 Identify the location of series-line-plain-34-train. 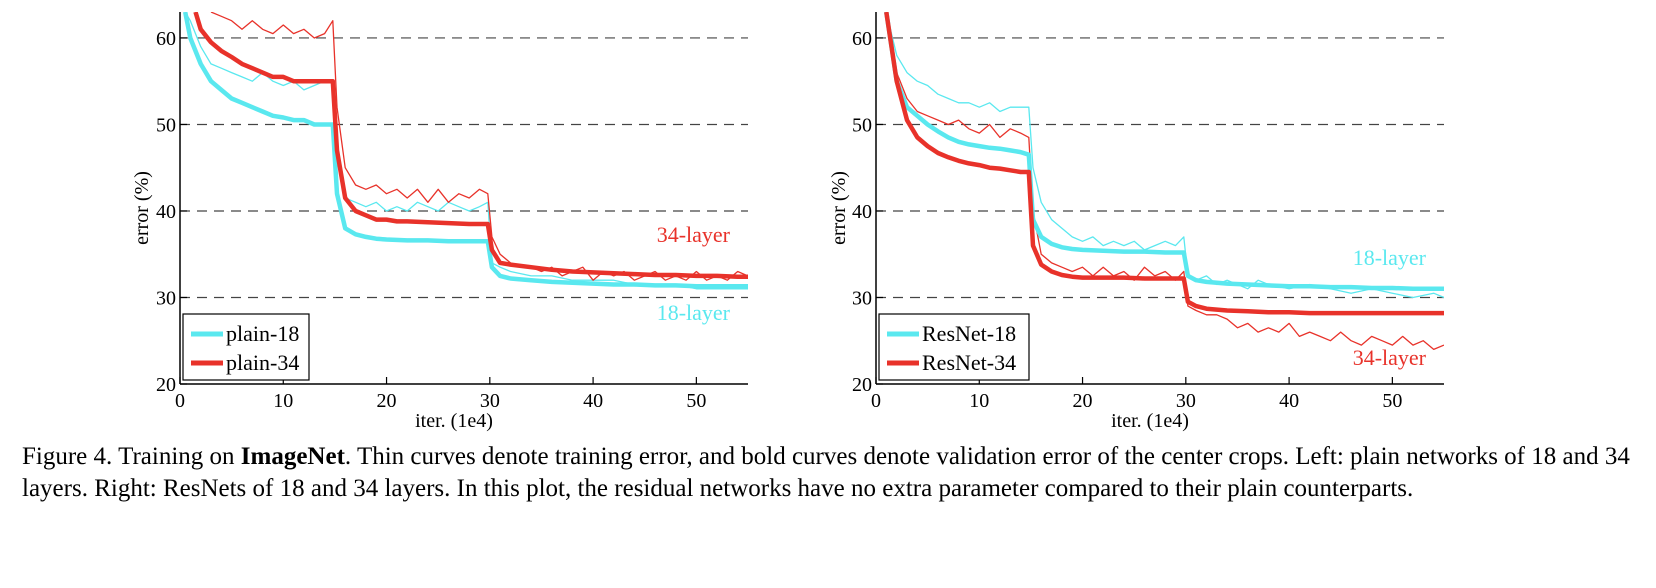
(479, 146).